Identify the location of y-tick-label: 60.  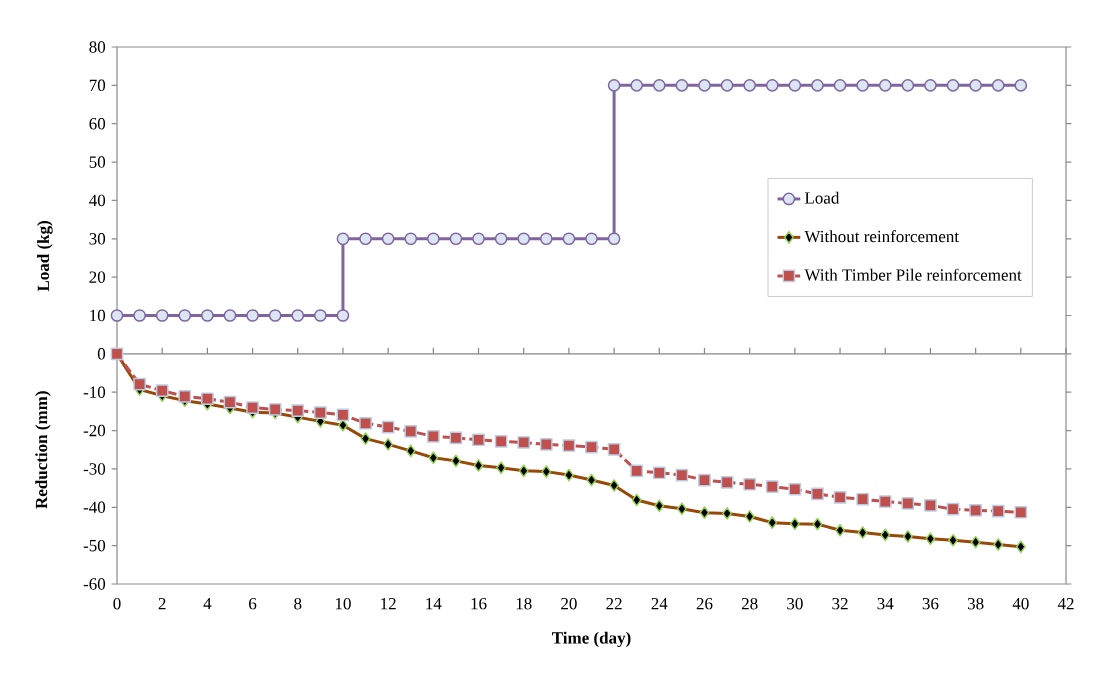
(97, 123).